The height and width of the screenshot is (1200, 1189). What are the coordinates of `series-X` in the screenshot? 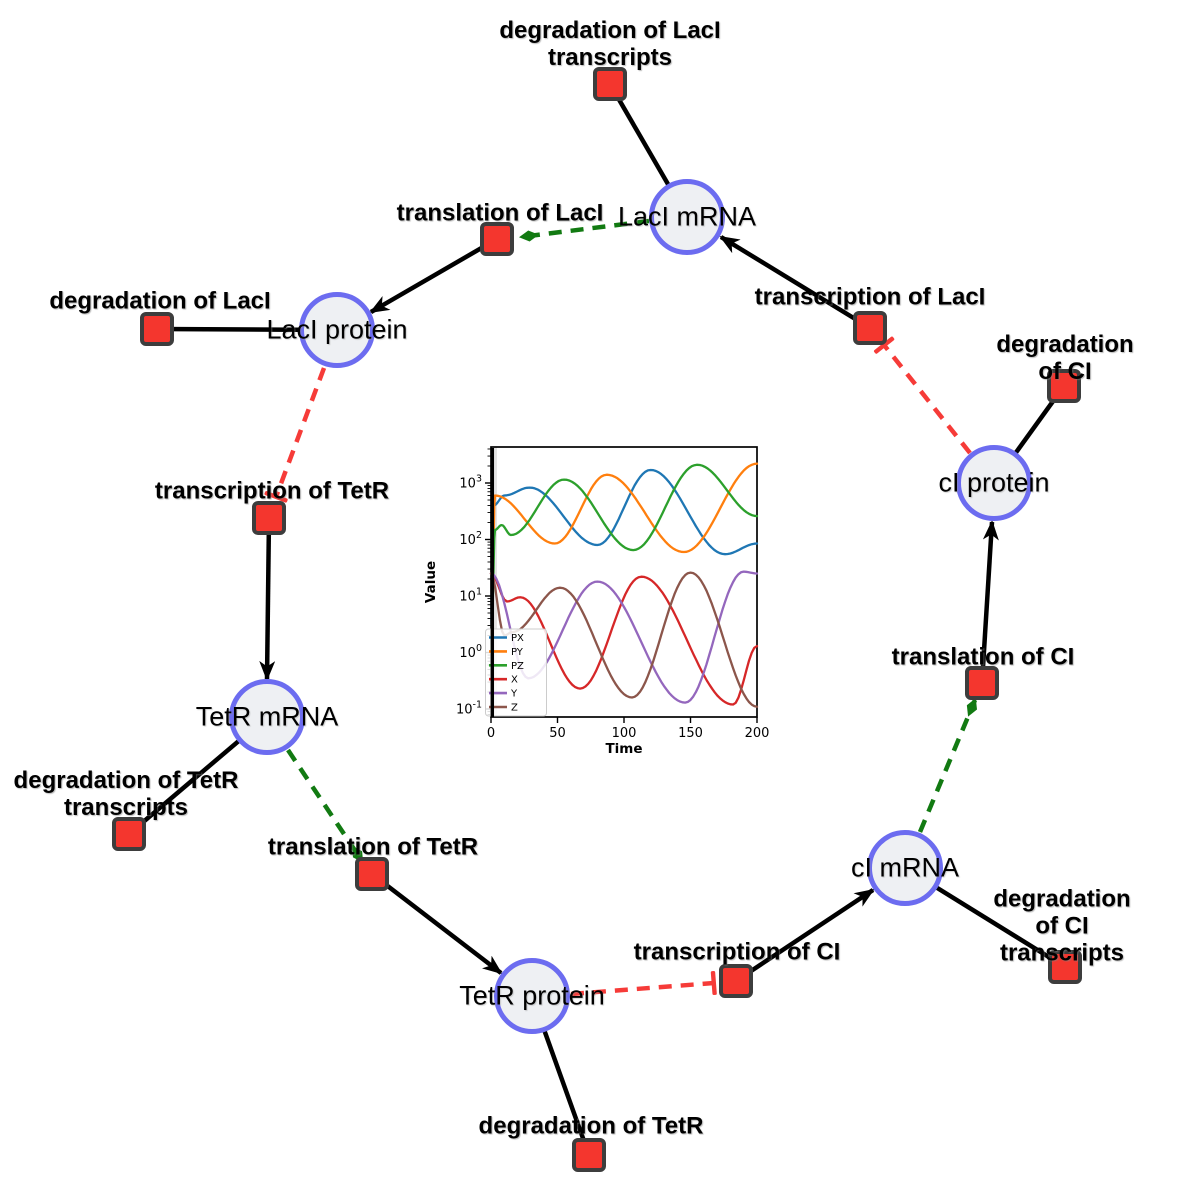 It's located at (624, 639).